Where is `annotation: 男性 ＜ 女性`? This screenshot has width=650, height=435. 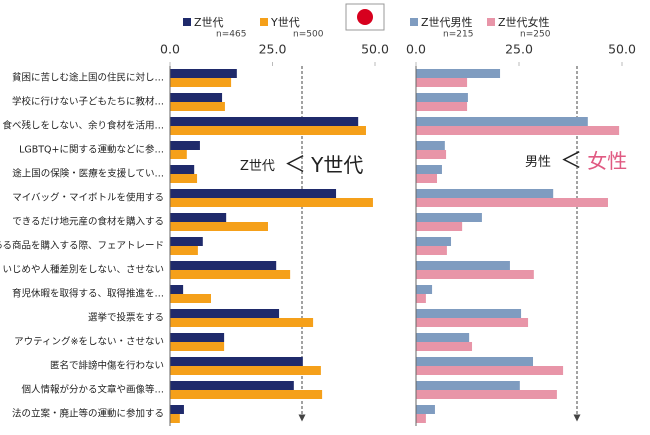
annotation: 男性 ＜ 女性 is located at coordinates (576, 162).